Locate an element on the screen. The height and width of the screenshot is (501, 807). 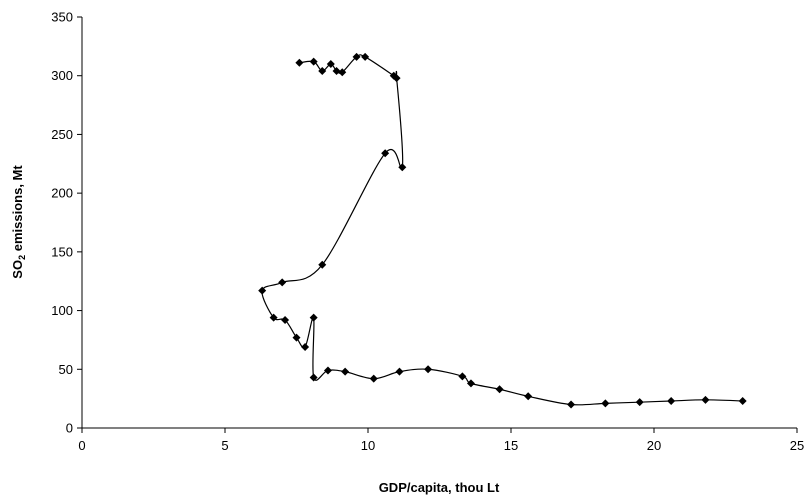
y-axis-title: SO2 emissions, Mt is located at coordinates (18, 222).